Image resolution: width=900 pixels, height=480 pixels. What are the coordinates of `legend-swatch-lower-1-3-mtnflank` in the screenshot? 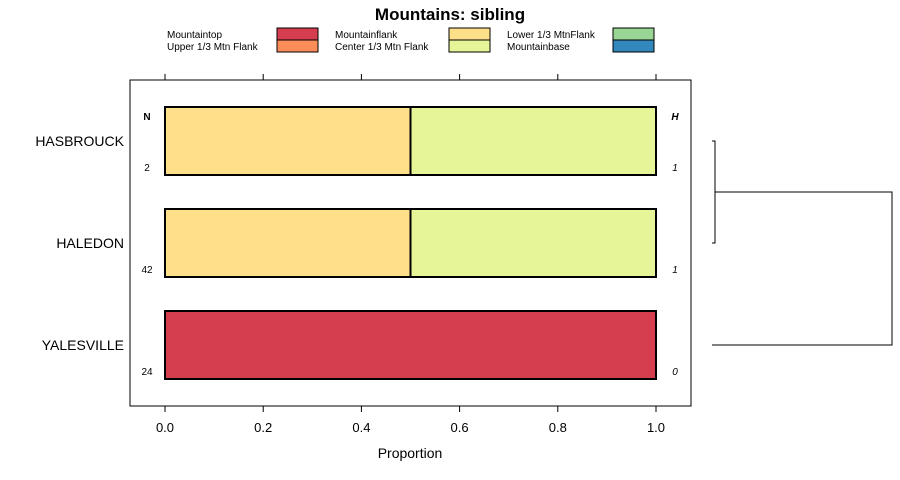 It's located at (633, 34).